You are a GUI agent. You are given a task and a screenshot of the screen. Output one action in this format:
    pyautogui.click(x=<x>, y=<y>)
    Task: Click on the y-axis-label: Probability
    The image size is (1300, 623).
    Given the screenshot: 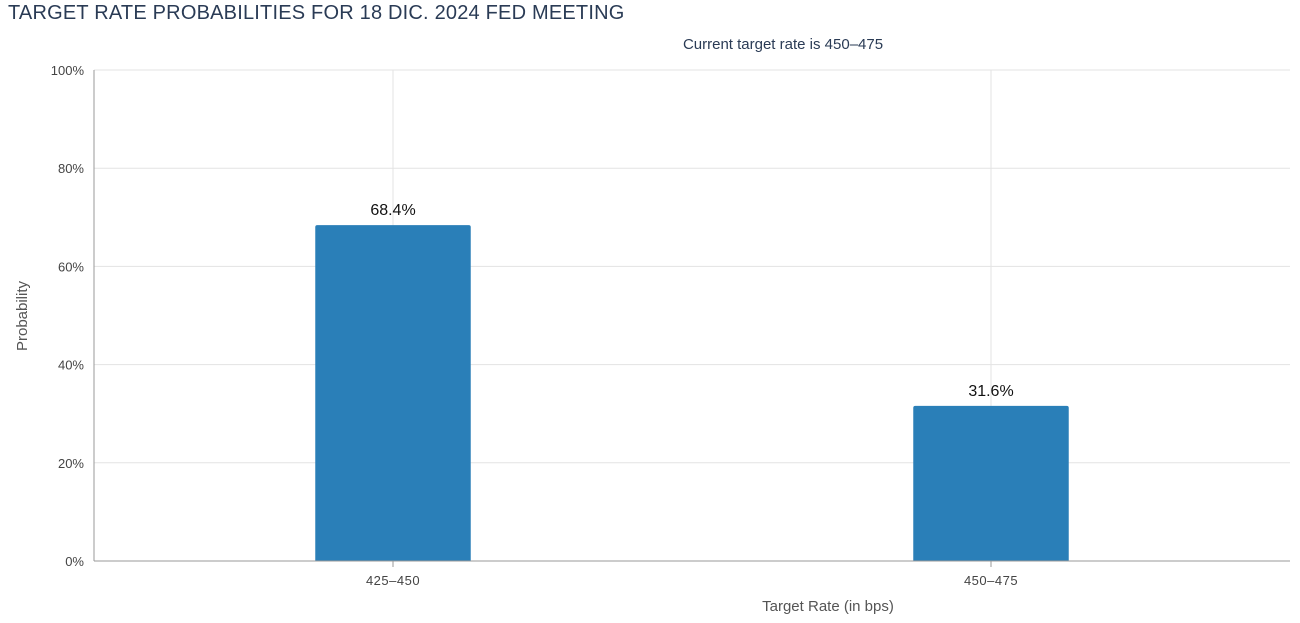 What is the action you would take?
    pyautogui.click(x=22, y=315)
    